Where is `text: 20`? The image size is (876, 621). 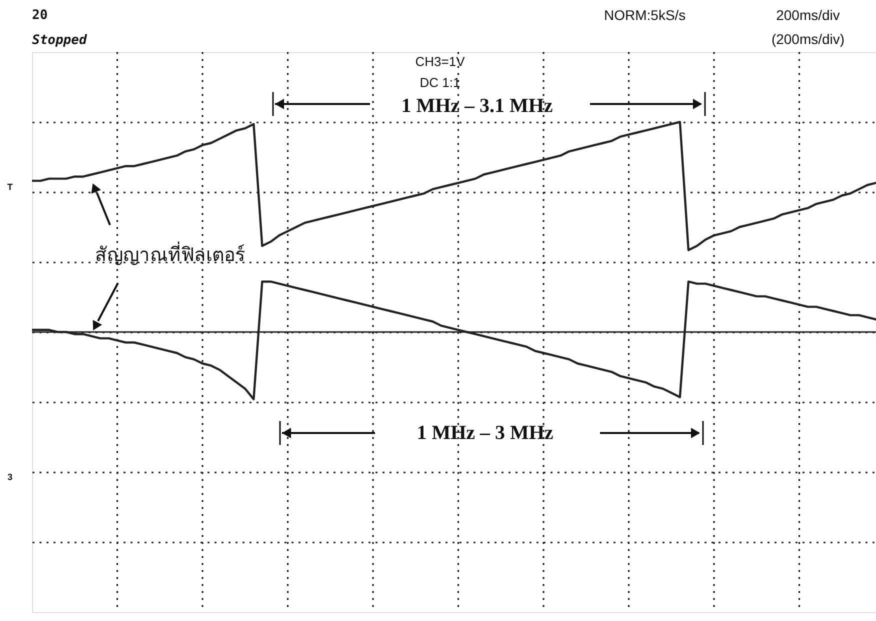 text: 20 is located at coordinates (40, 15).